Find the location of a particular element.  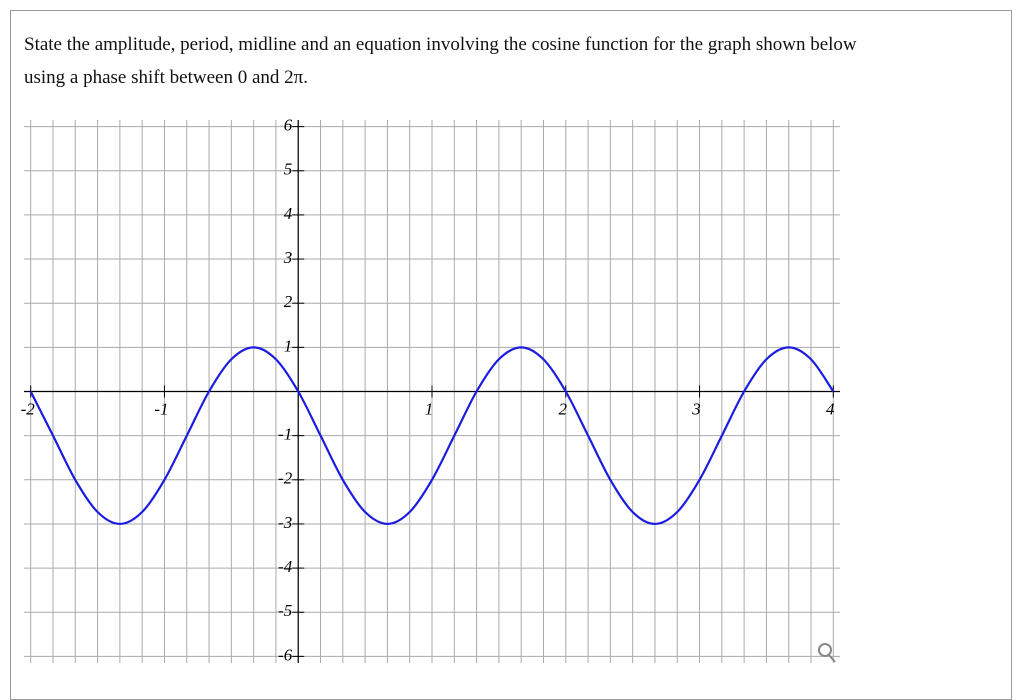

y-tick-label: 1 is located at coordinates (288, 345).